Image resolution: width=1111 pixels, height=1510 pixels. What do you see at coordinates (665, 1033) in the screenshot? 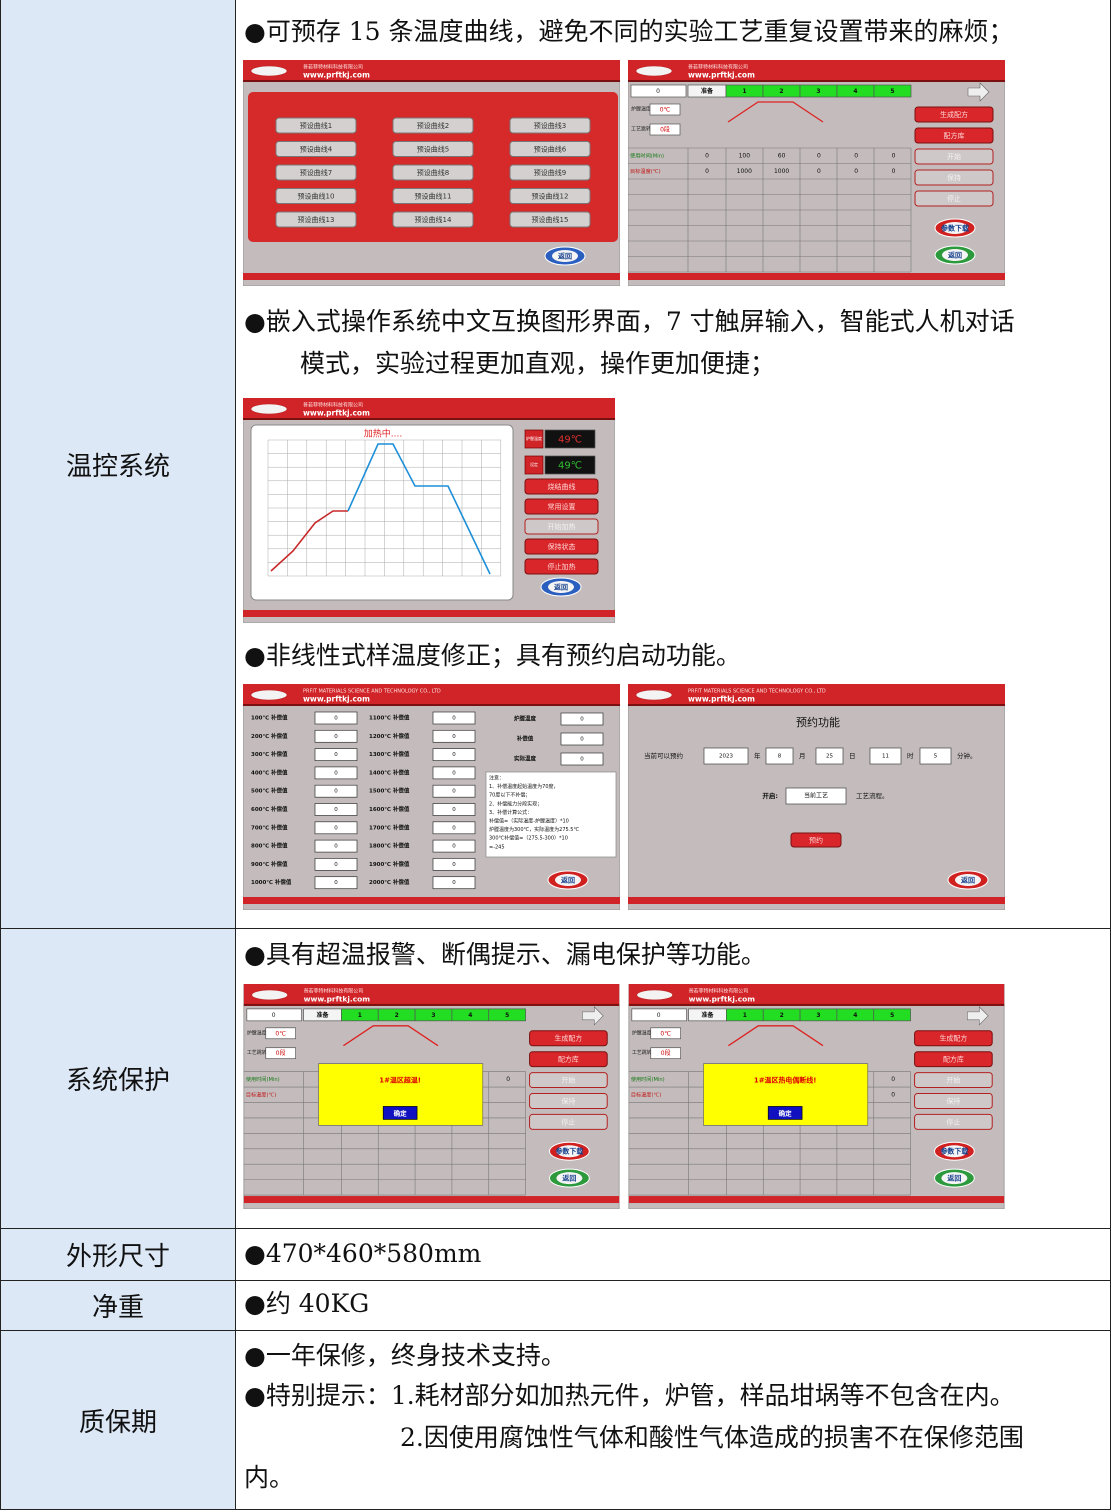
I see `field-value: 0℃` at bounding box center [665, 1033].